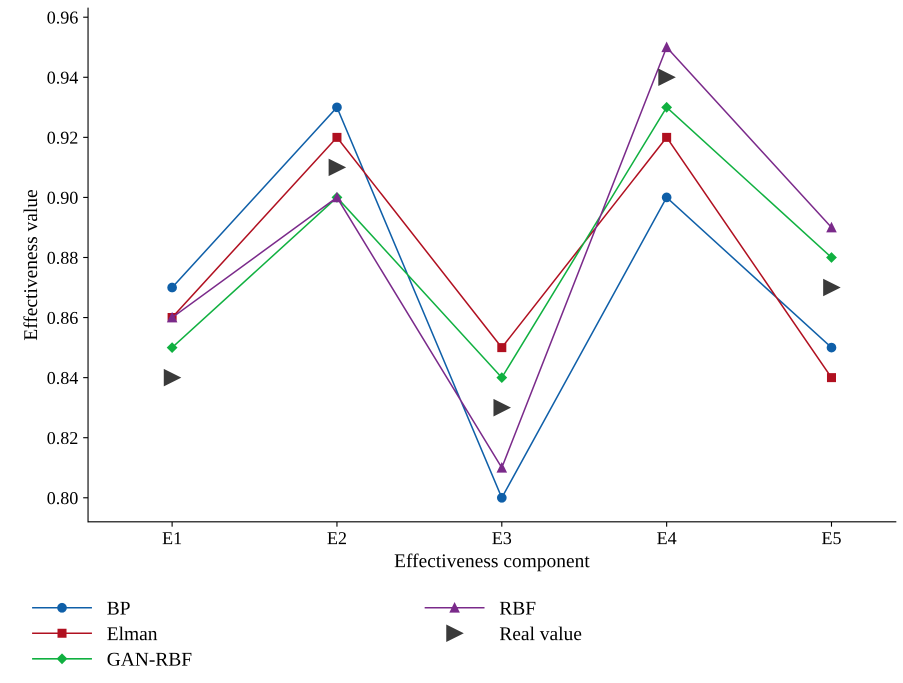 The width and height of the screenshot is (903, 683). What do you see at coordinates (62, 498) in the screenshot?
I see `y-tick-label: 0.80` at bounding box center [62, 498].